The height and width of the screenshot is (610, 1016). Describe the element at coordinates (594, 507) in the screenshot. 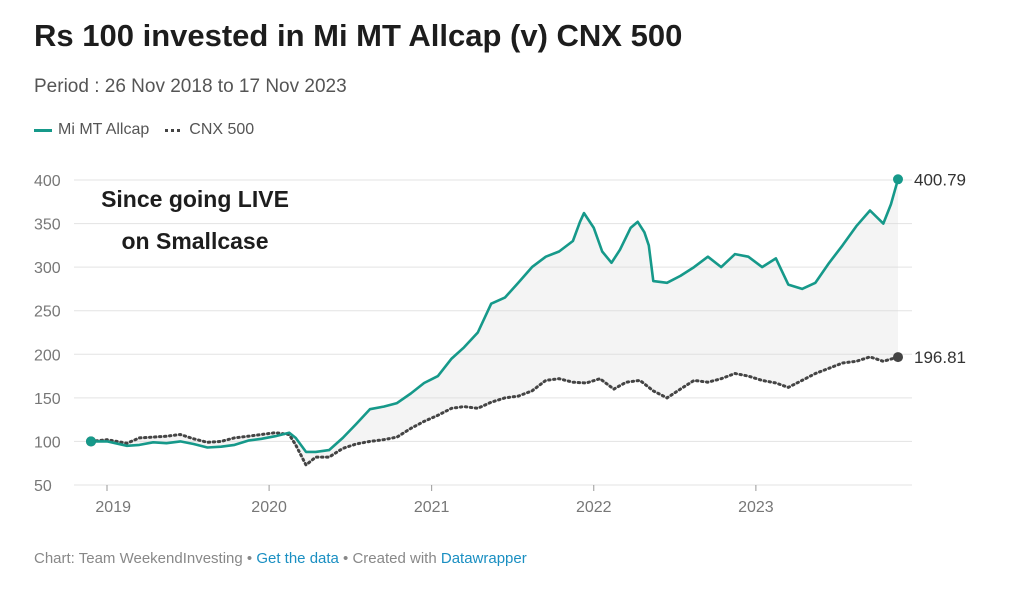

I see `x-tick-label: 2022` at that location.